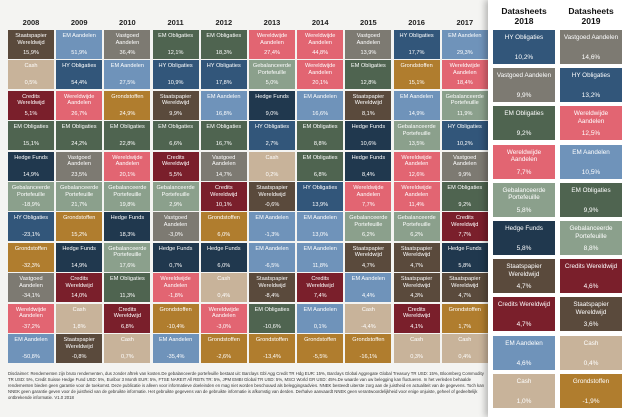 Image resolution: width=627 pixels, height=417 pixels. Describe the element at coordinates (368, 136) in the screenshot. I see `return-cell: Hedge Funds 10,6%` at that location.